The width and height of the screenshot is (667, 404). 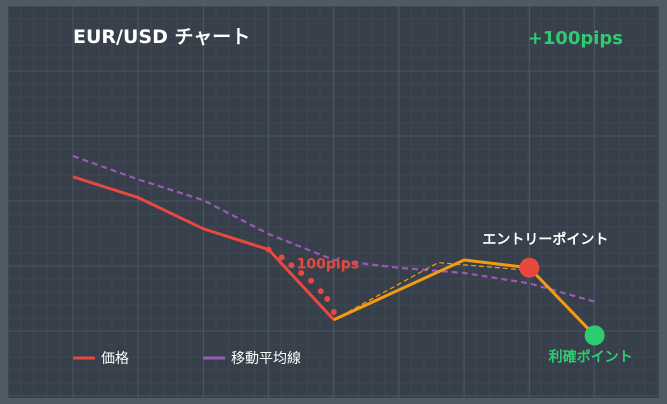 I want to click on entry-point-marker, so click(x=529, y=267).